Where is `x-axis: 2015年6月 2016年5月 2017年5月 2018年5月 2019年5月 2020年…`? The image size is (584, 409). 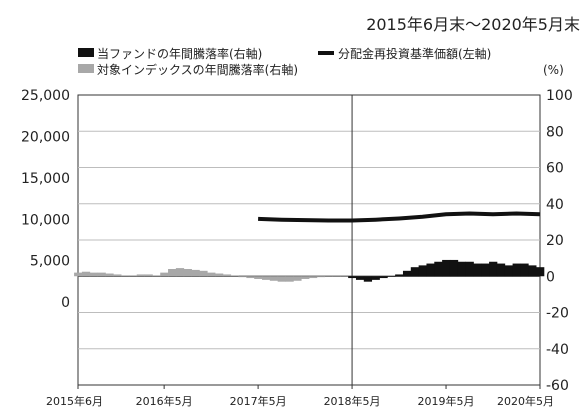 x-axis: 2015年6月 2016年5月 2017年5月 2018年5月 2019年5月 2020年… is located at coordinates (300, 396).